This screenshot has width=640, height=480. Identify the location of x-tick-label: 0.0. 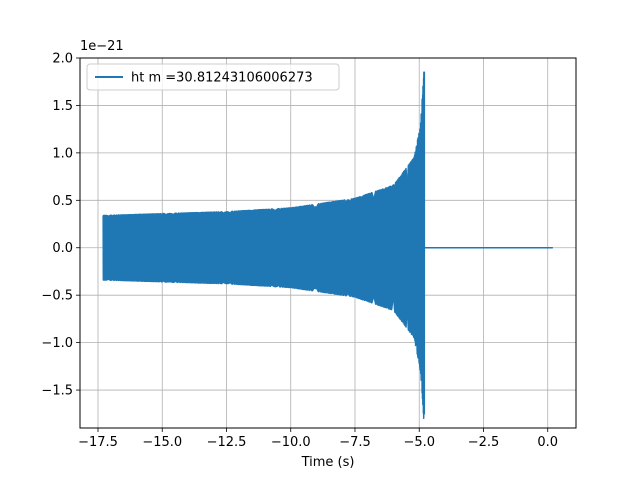
(547, 442).